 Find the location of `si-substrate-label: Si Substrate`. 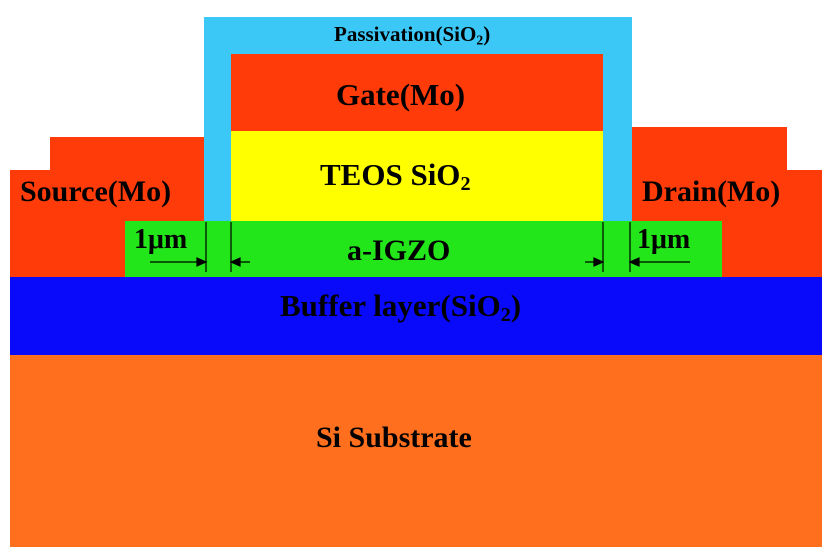

si-substrate-label: Si Substrate is located at coordinates (394, 437).